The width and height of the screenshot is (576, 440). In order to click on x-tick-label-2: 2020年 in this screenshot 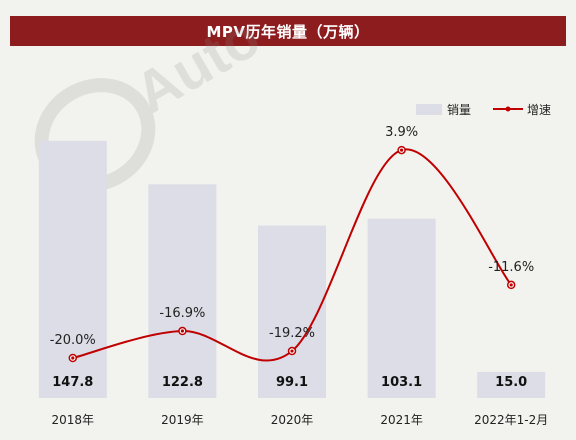, I will do `click(292, 420)`.